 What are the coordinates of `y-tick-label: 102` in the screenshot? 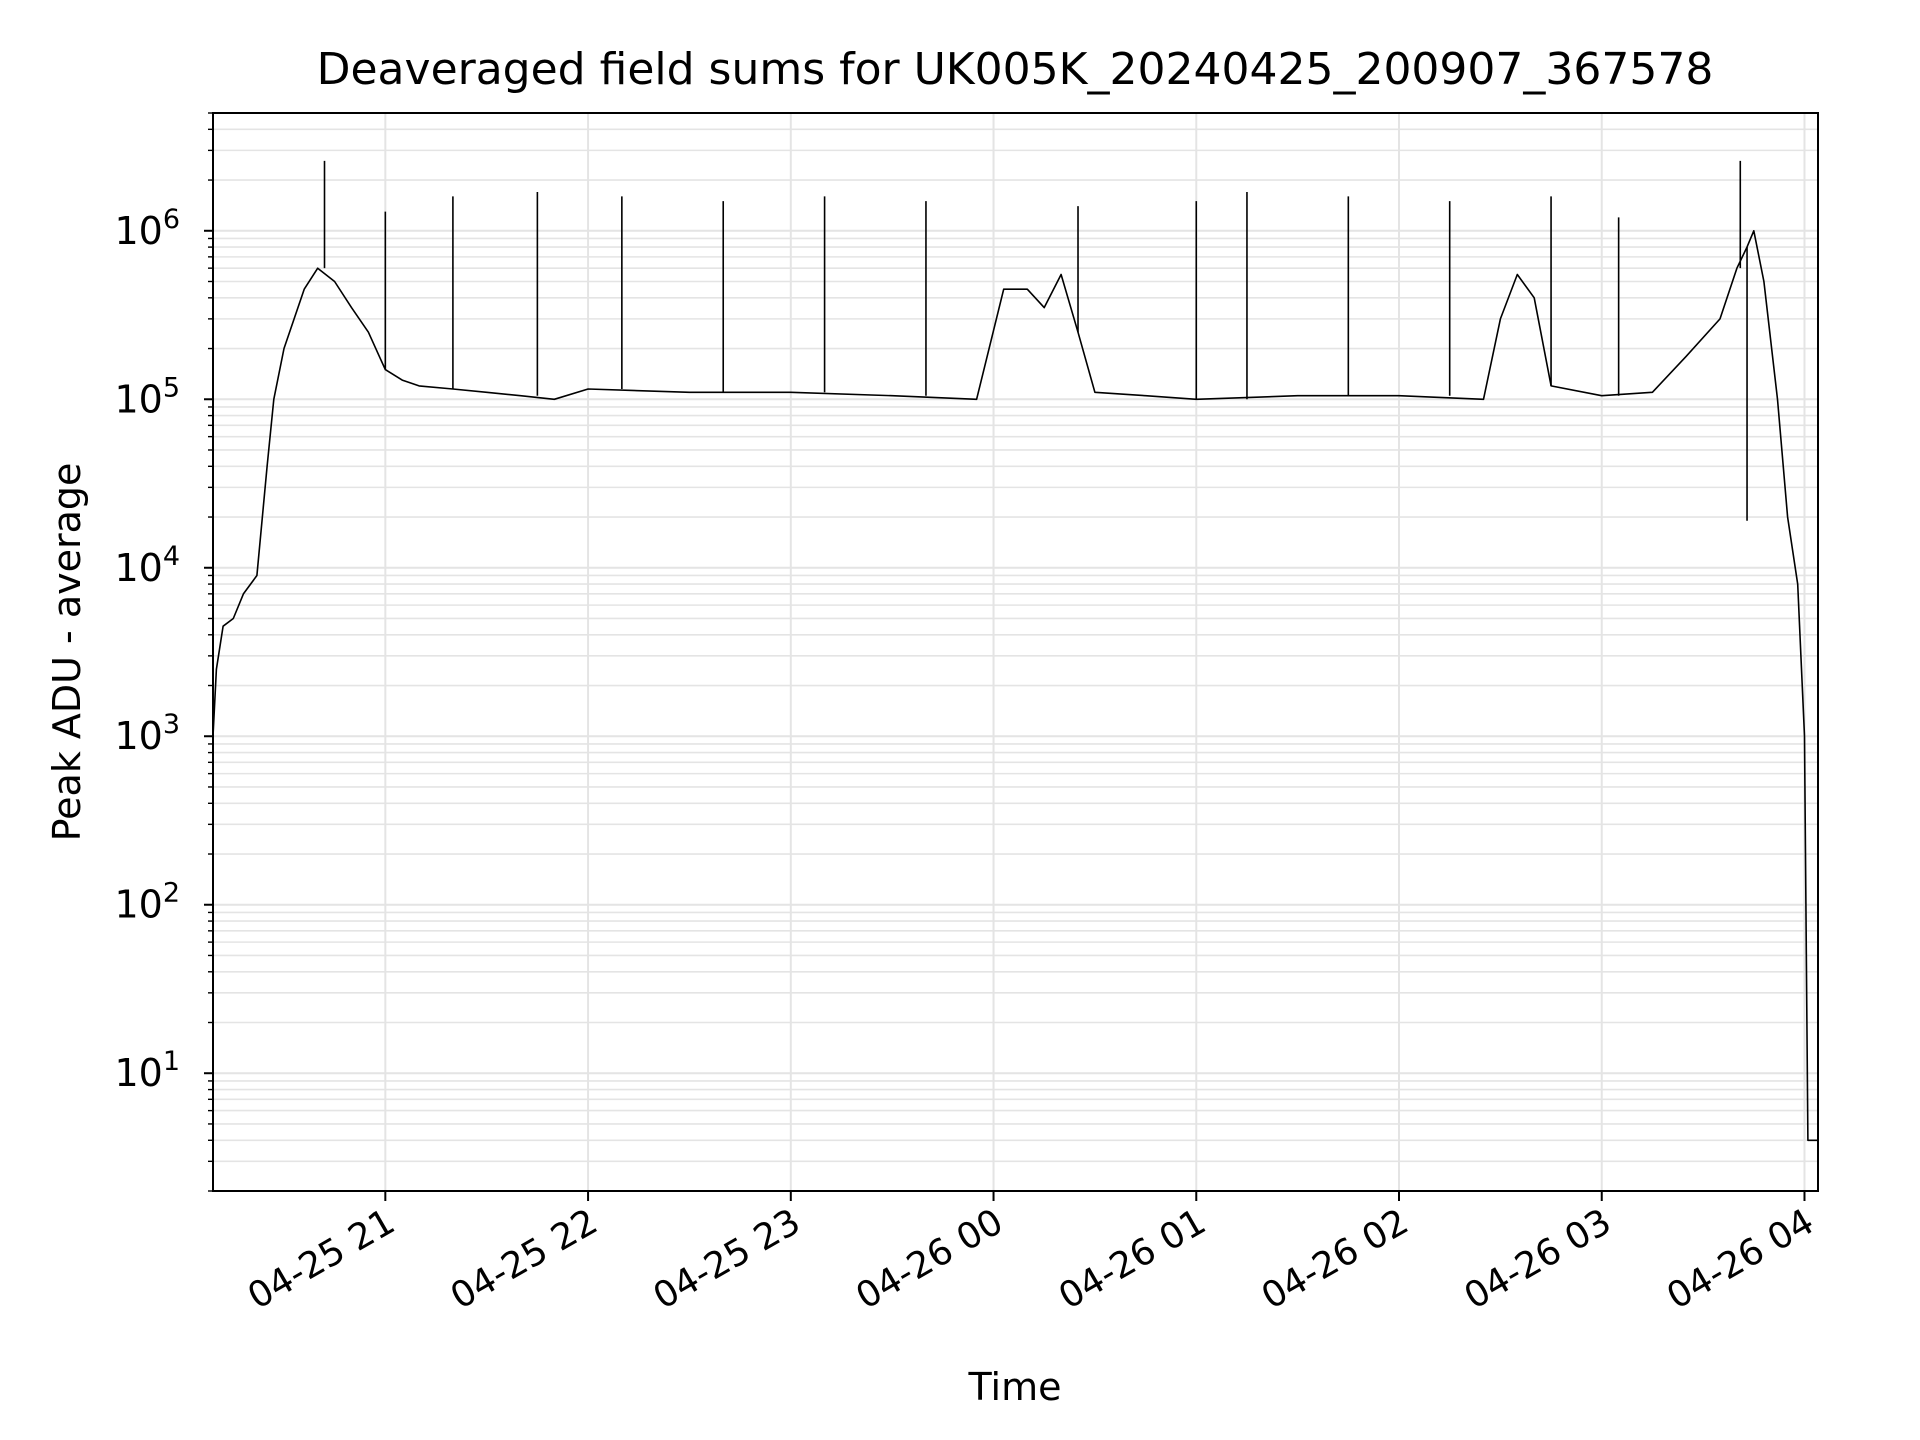 It's located at (147, 902).